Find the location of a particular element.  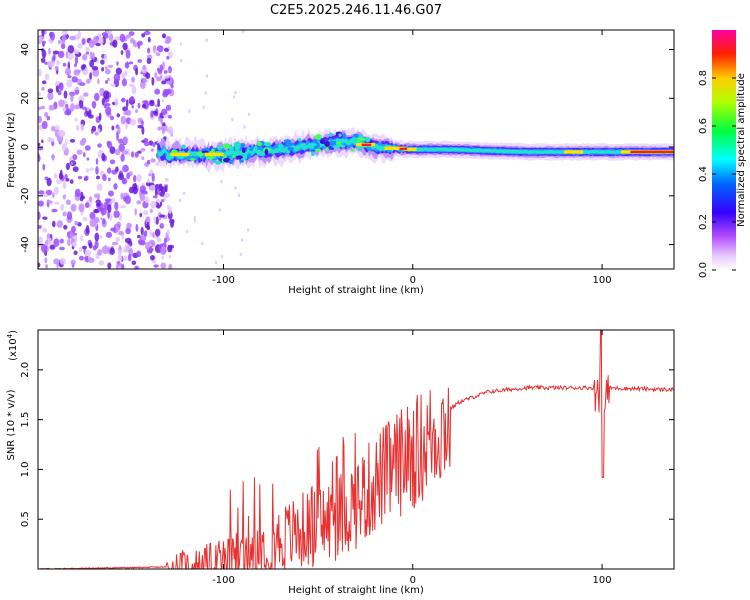

y-tick-label: -20 is located at coordinates (25, 196).